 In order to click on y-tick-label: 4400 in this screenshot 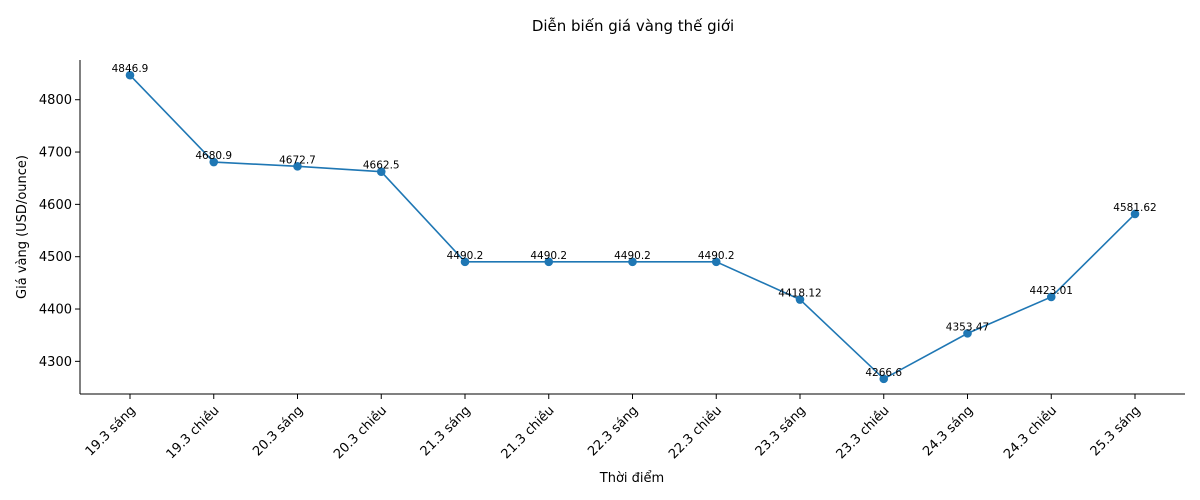, I will do `click(55, 310)`.